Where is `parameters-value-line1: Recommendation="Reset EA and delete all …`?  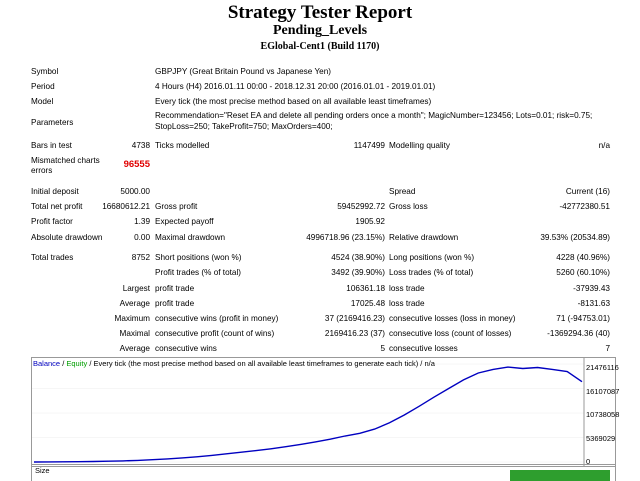 parameters-value-line1: Recommendation="Reset EA and delete all … is located at coordinates (374, 115).